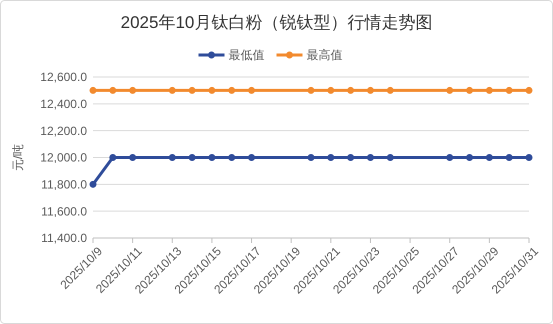 The height and width of the screenshot is (324, 553). Describe the element at coordinates (64, 104) in the screenshot. I see `y-tick-label: 12,400.0` at that location.